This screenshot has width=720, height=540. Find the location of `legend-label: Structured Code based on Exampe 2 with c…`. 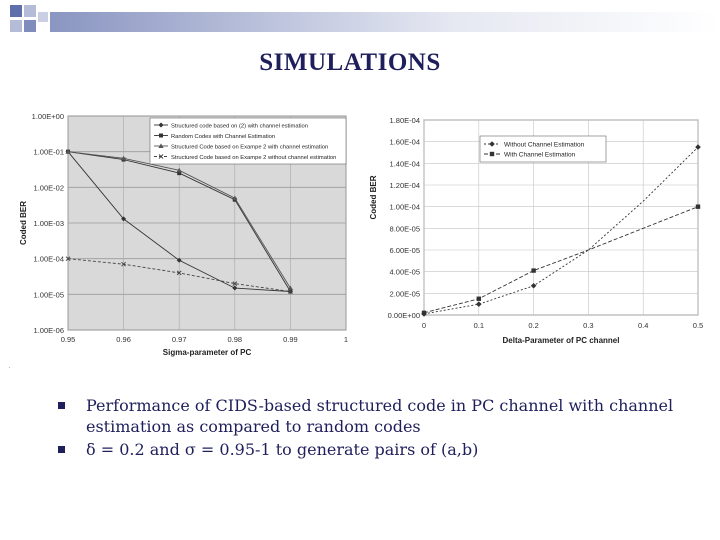

legend-label: Structured Code based on Exampe 2 with c… is located at coordinates (249, 148).